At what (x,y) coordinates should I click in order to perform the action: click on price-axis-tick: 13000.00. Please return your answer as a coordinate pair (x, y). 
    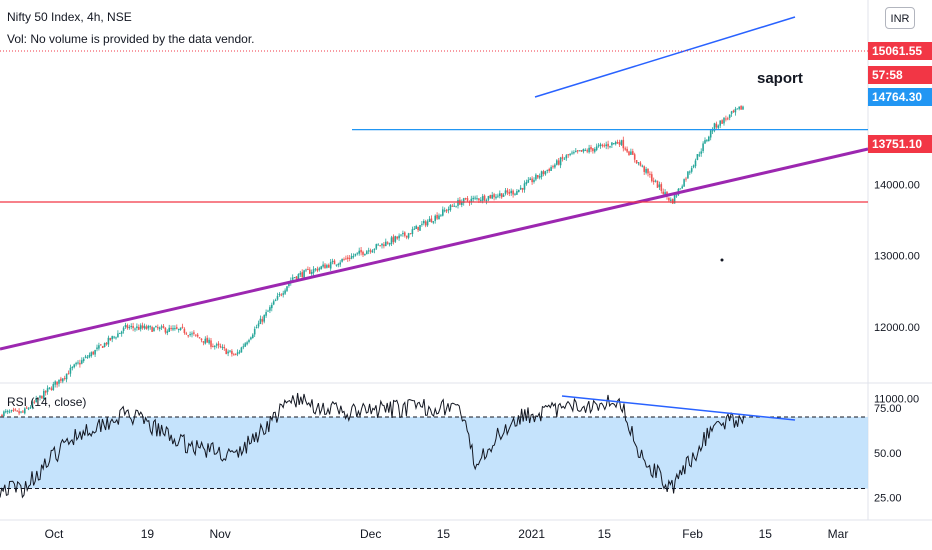
    Looking at the image, I should click on (897, 257).